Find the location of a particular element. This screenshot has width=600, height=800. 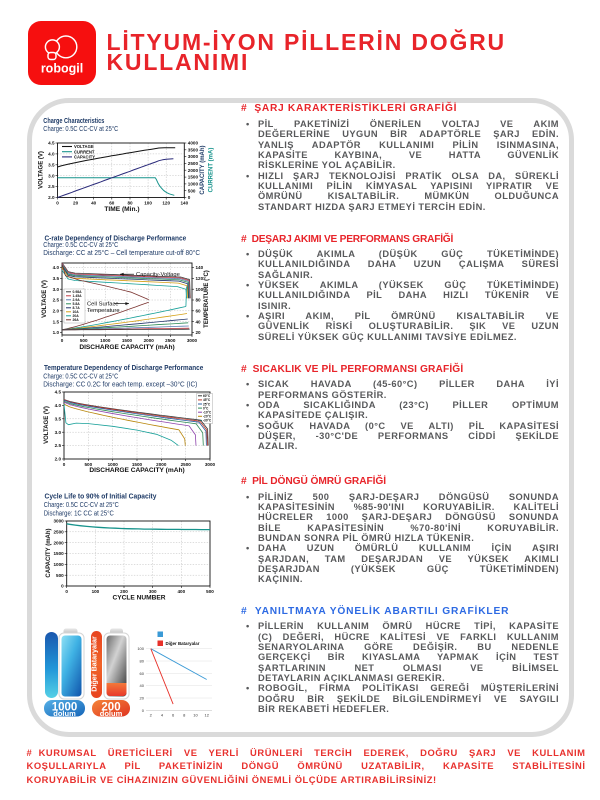

svg-text: 8 is located at coordinates (184, 715).